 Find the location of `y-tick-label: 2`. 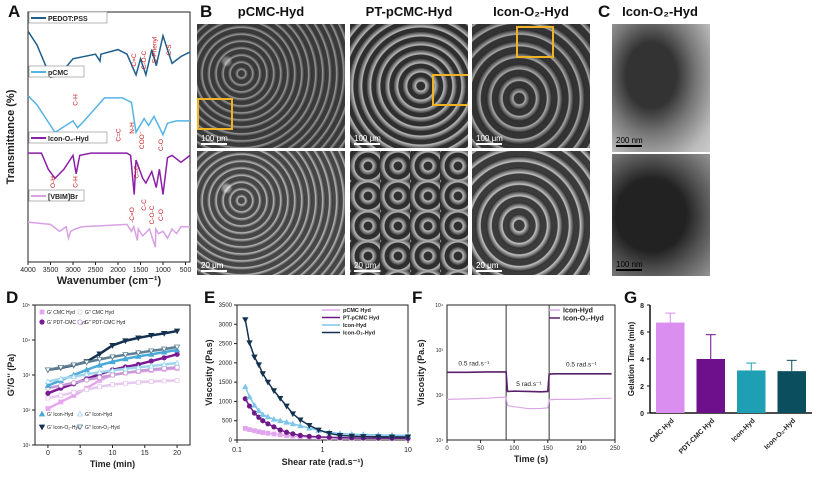

y-tick-label: 2 is located at coordinates (642, 387).